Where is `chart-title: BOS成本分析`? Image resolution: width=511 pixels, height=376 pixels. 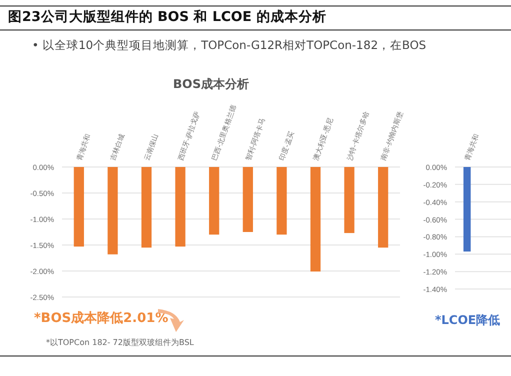 chart-title: BOS成本分析 is located at coordinates (211, 84).